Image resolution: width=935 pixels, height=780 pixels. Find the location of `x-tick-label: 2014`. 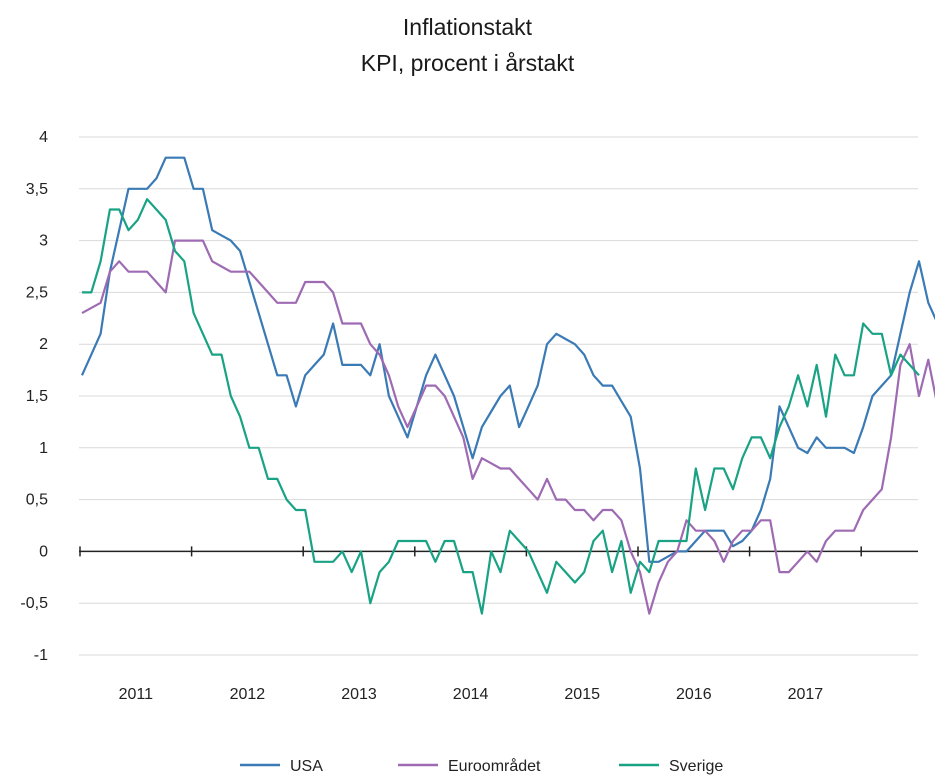

x-tick-label: 2014 is located at coordinates (471, 694).